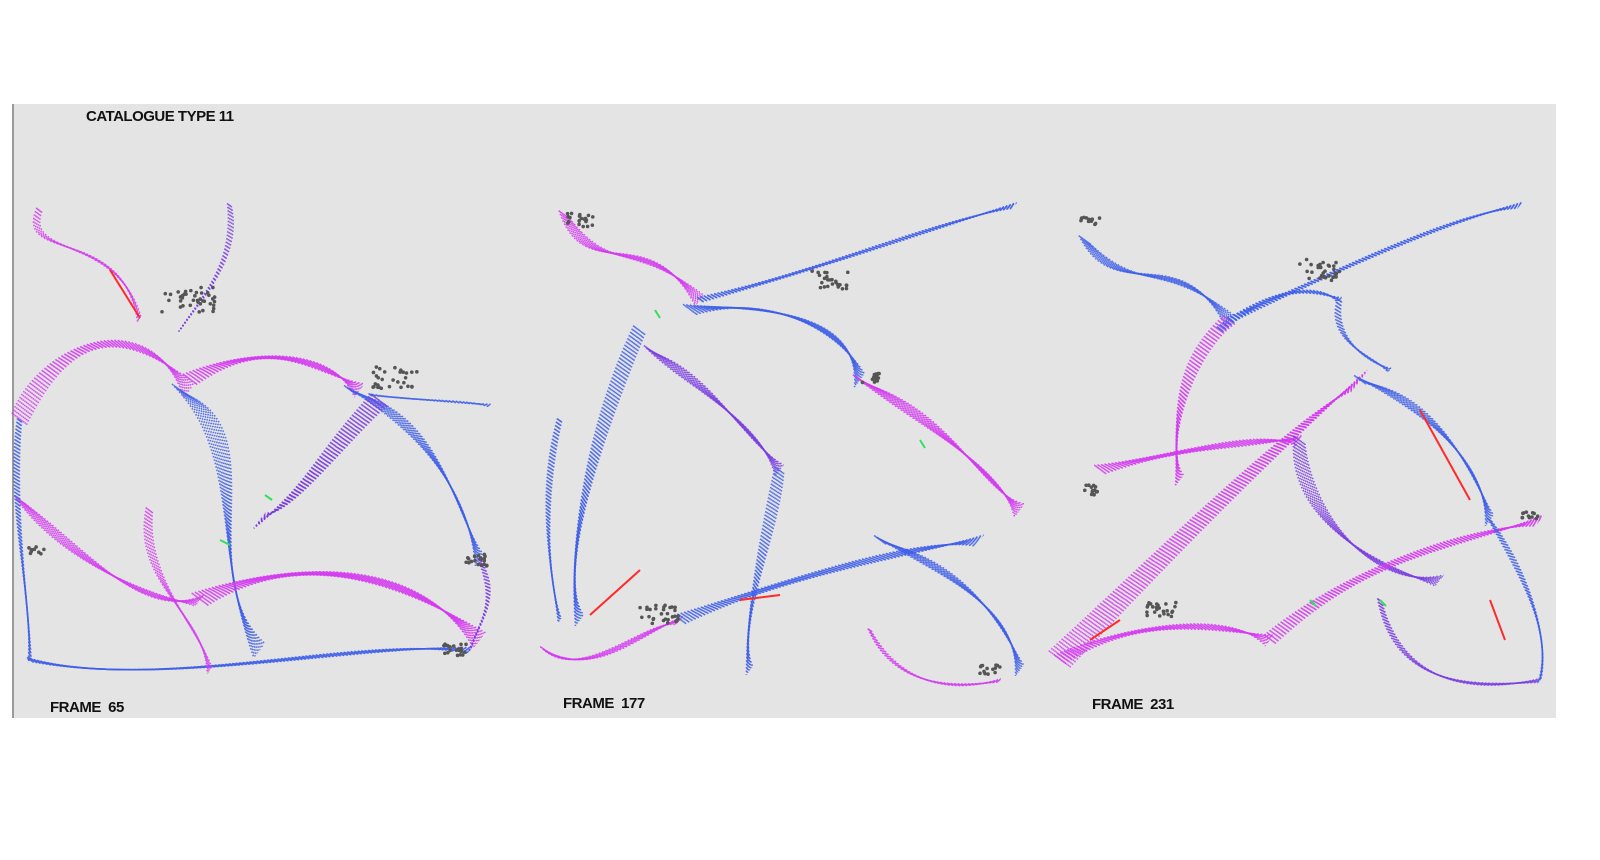 The width and height of the screenshot is (1600, 860). Describe the element at coordinates (160, 116) in the screenshot. I see `catalogue-title: CATALOGUE TYPE 11` at that location.